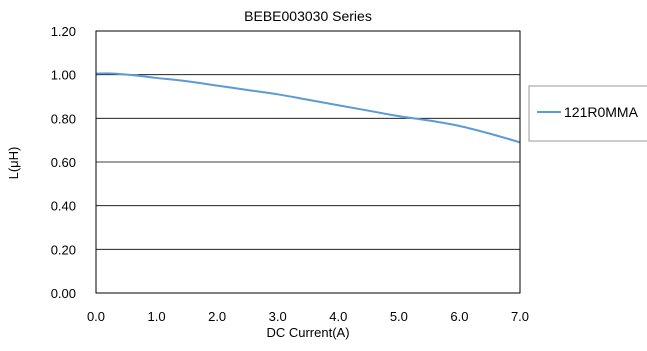 The width and height of the screenshot is (647, 351). I want to click on legend: 121R0MMA, so click(587, 113).